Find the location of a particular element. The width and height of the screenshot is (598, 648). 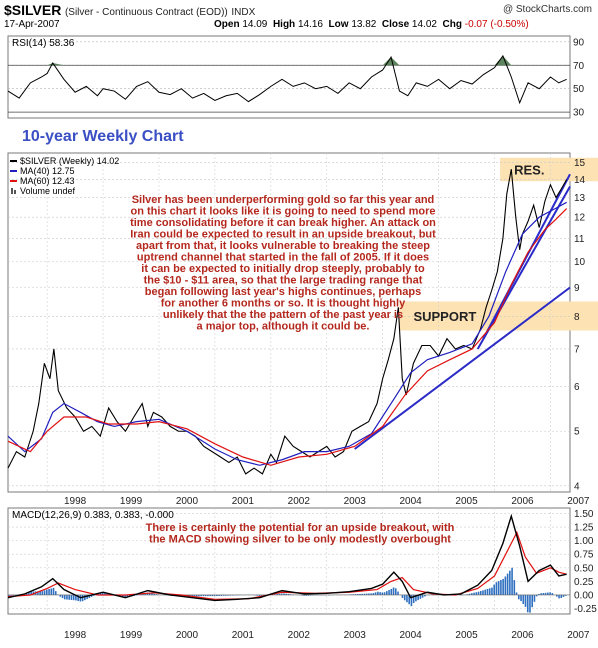

close-value: 14.02 is located at coordinates (424, 24).